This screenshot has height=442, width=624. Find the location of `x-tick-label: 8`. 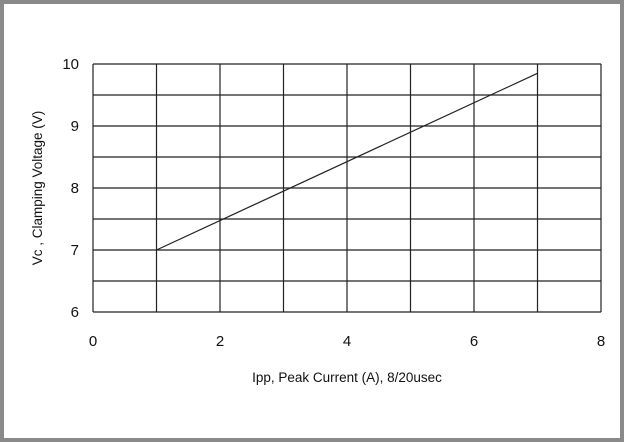

x-tick-label: 8 is located at coordinates (601, 341).